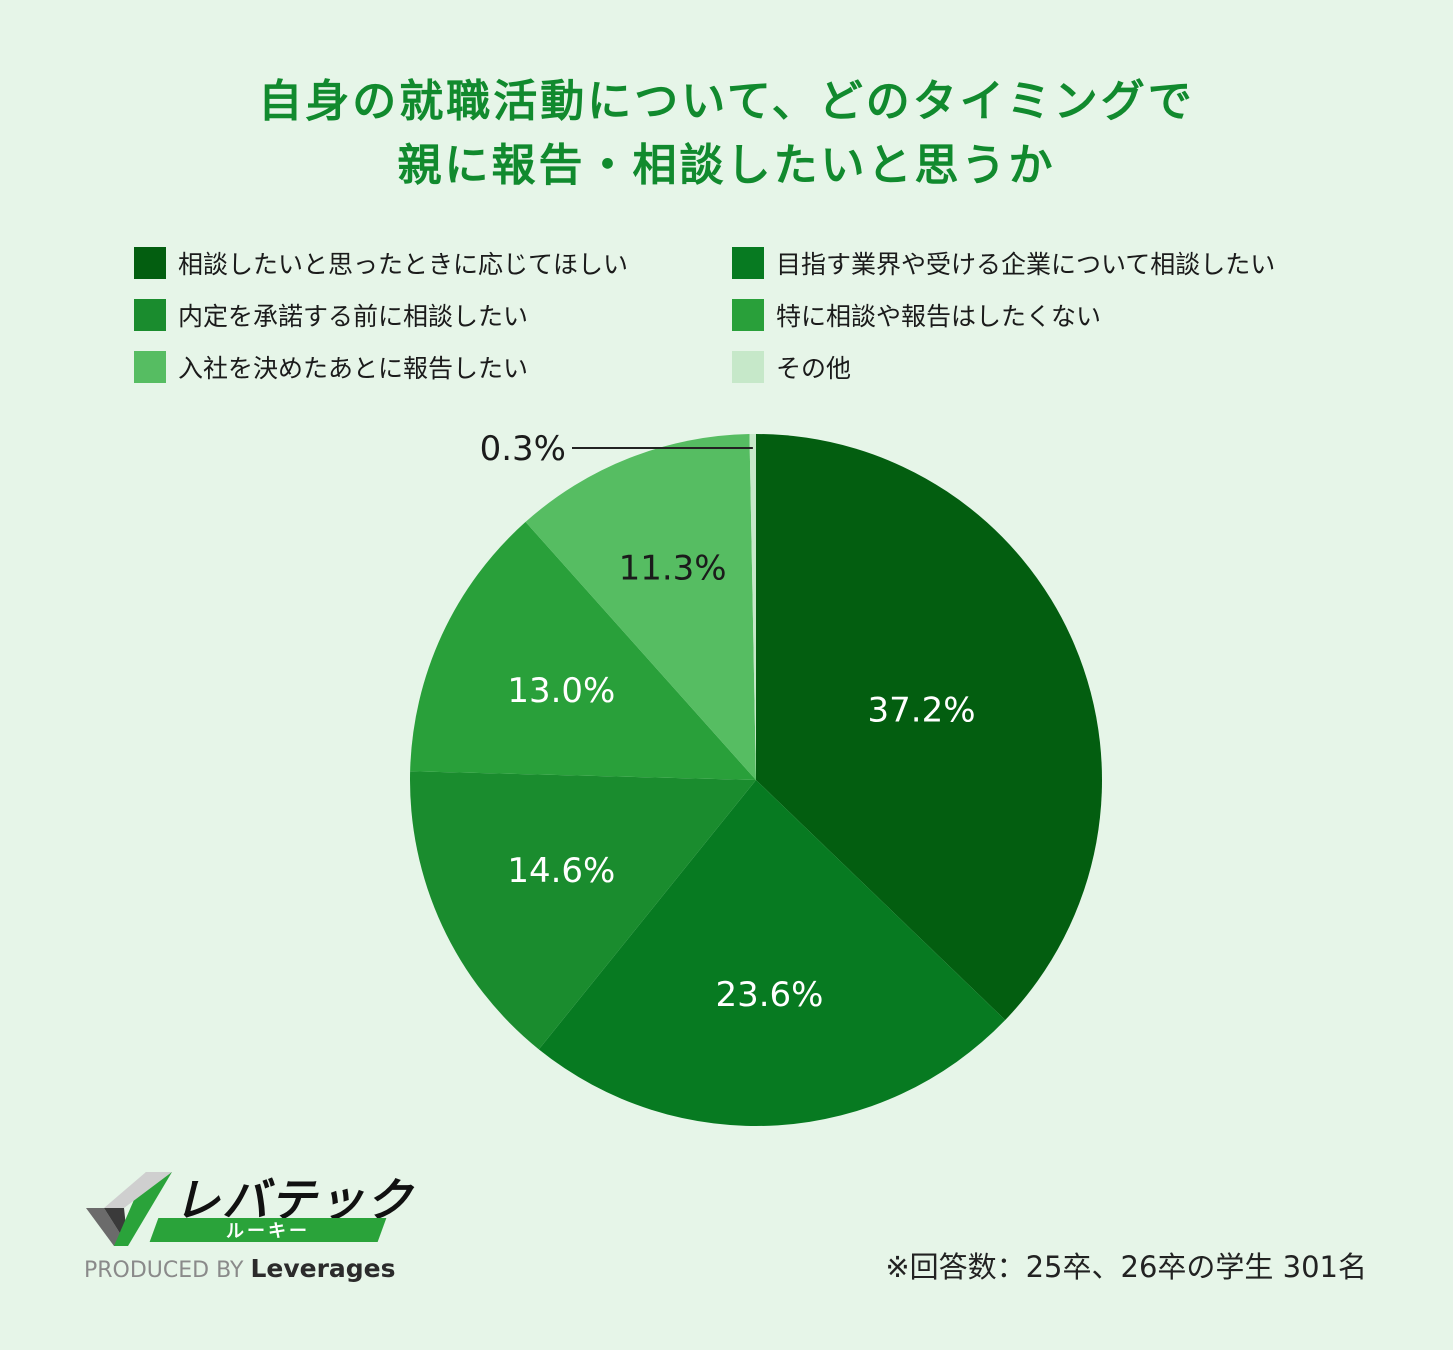 The image size is (1453, 1350). Describe the element at coordinates (1126, 1267) in the screenshot. I see `footnote: ※回答数：25卒、26卒の学生 301名` at that location.